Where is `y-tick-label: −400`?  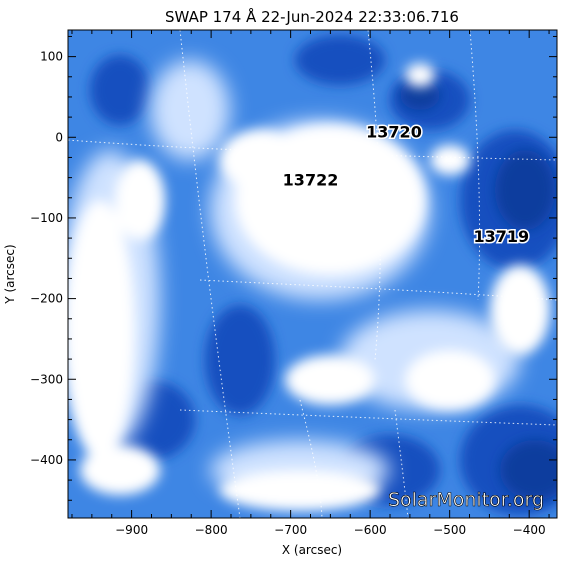
y-tick-label: −400 is located at coordinates (46, 460).